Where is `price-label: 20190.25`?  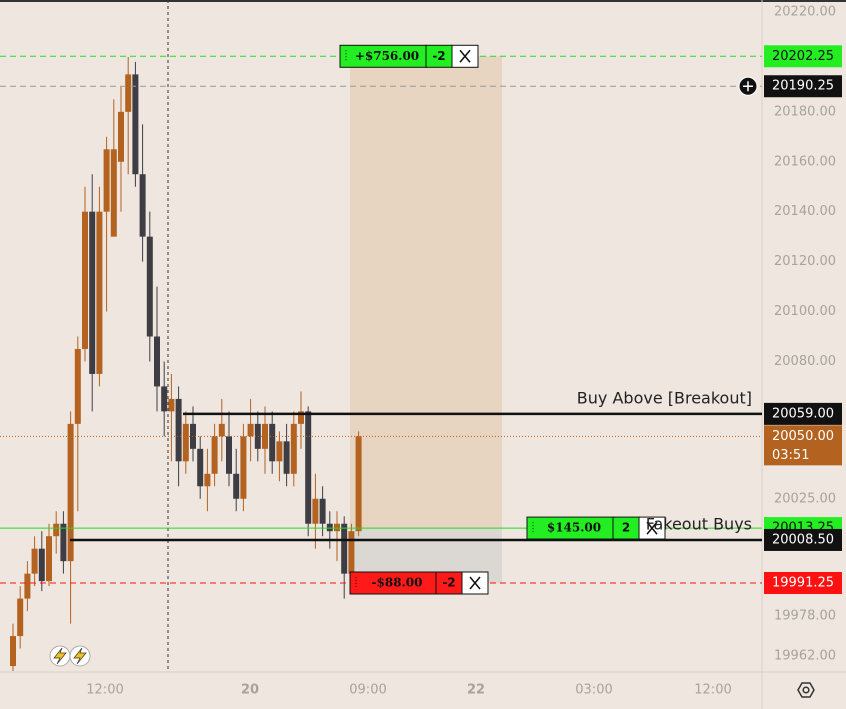
price-label: 20190.25 is located at coordinates (803, 86).